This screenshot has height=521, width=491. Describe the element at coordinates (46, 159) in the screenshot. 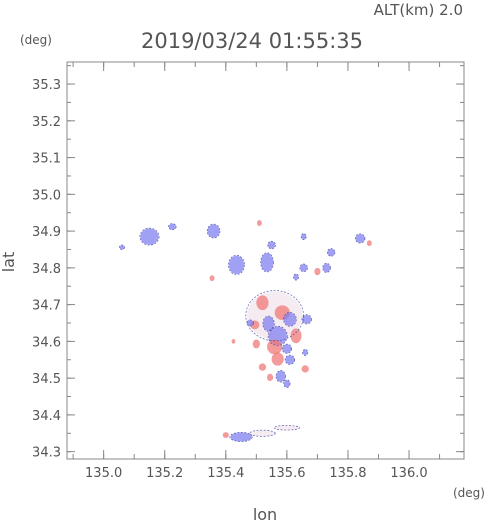

I see `y-tick-label: 35.1` at that location.